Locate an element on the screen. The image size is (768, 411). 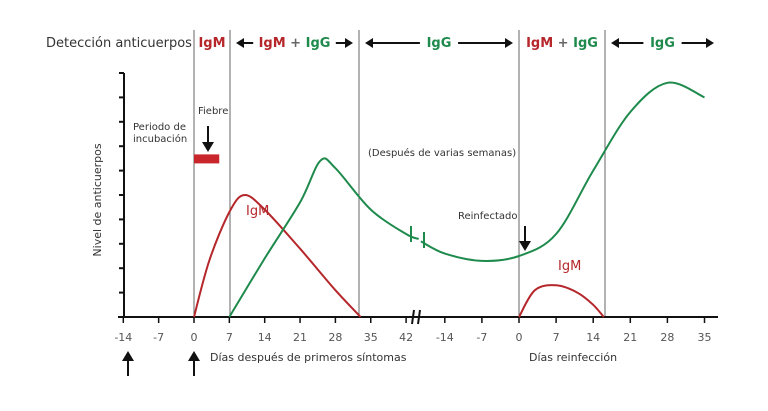
primary-x-axis-label: Días después de primeros síntomas is located at coordinates (308, 357).